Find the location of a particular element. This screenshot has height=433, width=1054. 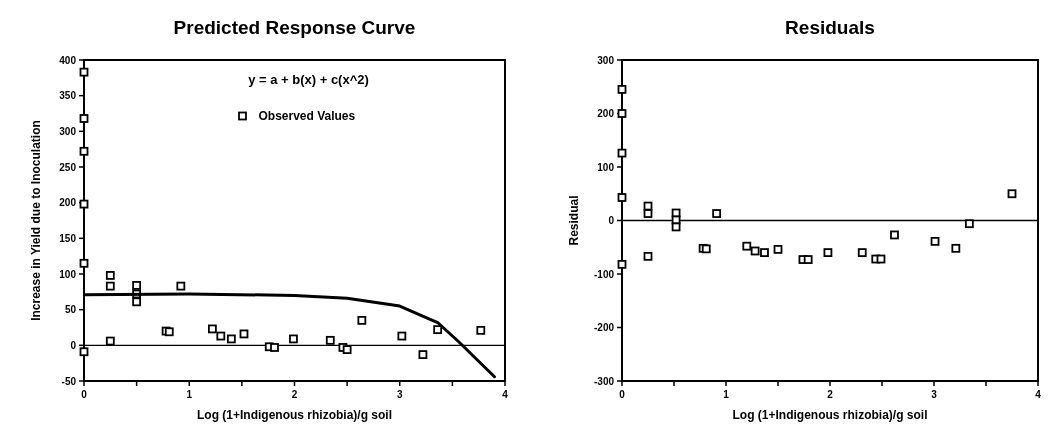

chart-title: Predicted Response Curve is located at coordinates (294, 27).